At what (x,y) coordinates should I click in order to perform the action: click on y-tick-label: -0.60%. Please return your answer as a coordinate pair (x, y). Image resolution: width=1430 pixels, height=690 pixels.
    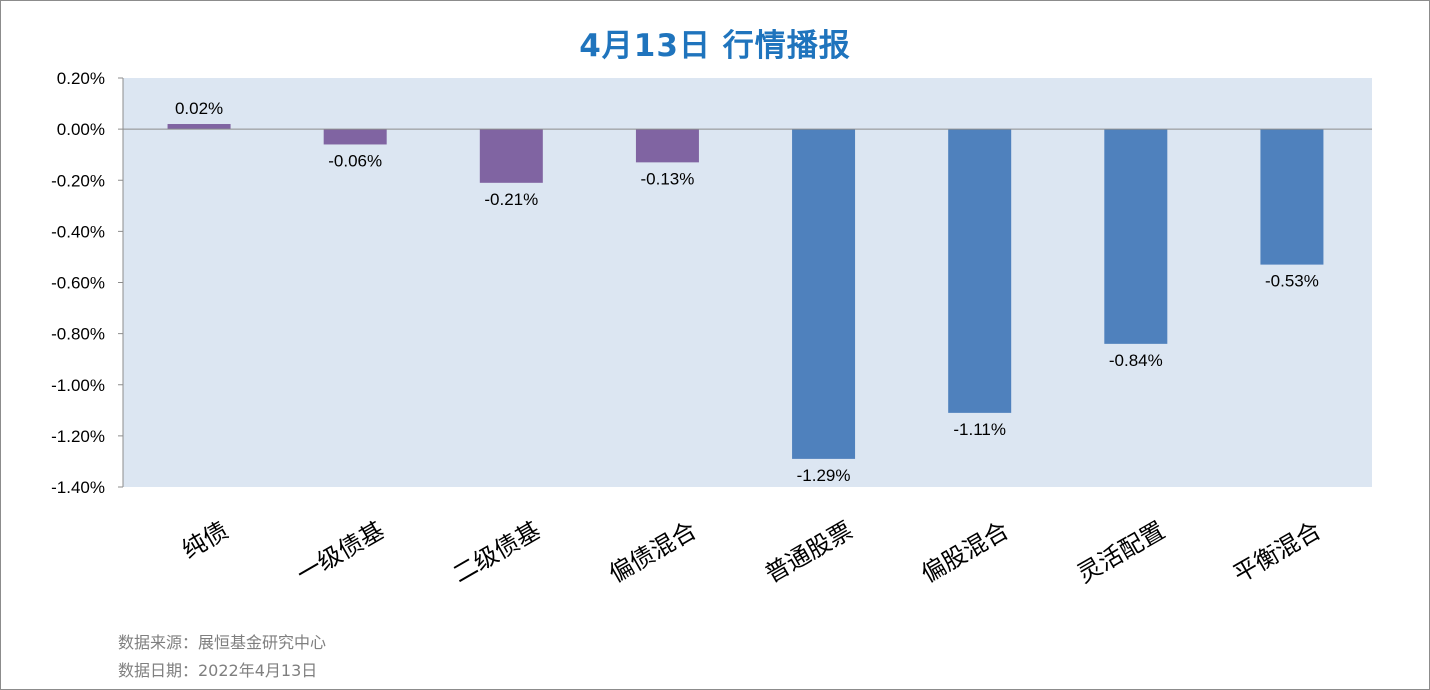
    Looking at the image, I should click on (78, 283).